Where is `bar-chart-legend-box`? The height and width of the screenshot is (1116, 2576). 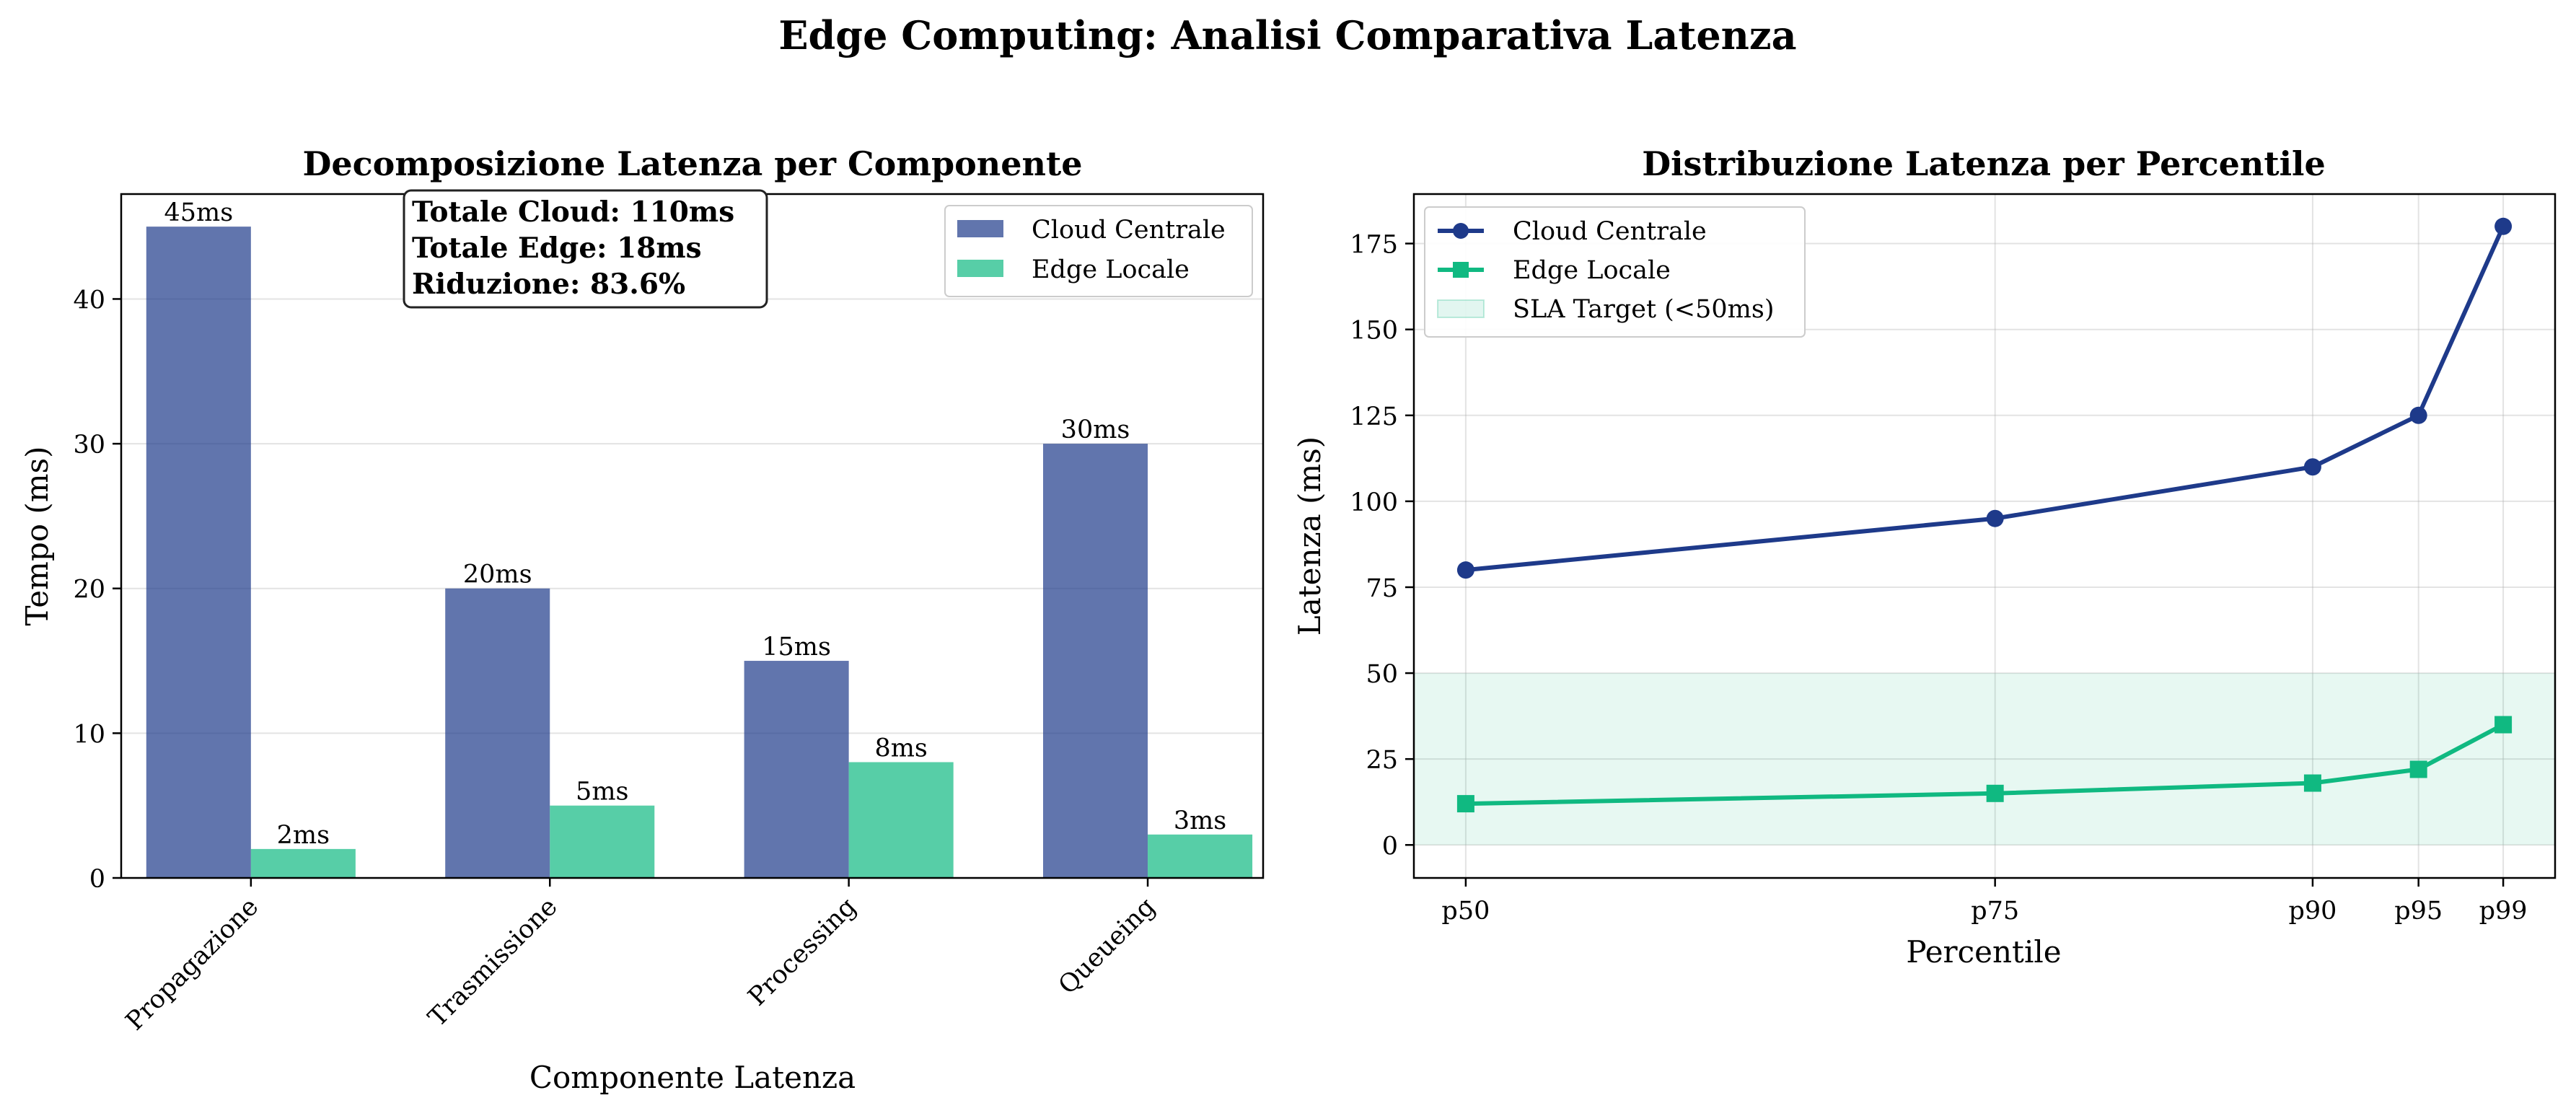
bar-chart-legend-box is located at coordinates (1098, 251).